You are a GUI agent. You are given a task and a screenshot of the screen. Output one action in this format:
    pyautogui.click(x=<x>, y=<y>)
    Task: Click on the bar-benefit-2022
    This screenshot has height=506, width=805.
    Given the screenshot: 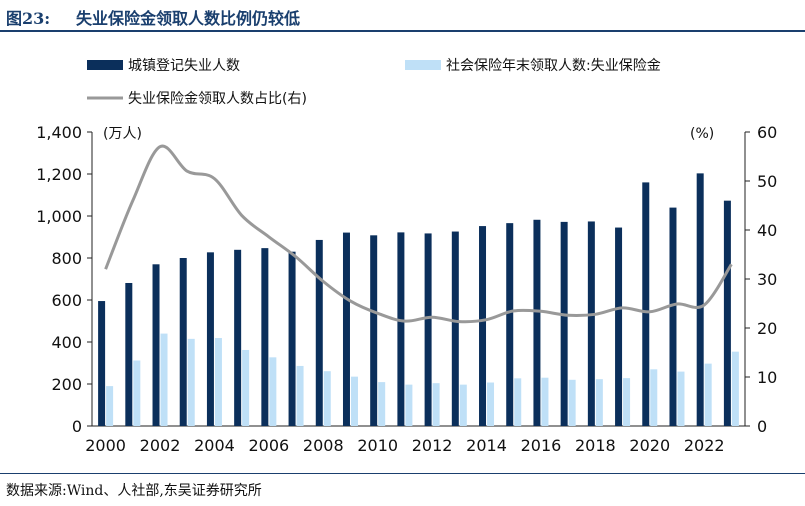 What is the action you would take?
    pyautogui.click(x=708, y=394)
    